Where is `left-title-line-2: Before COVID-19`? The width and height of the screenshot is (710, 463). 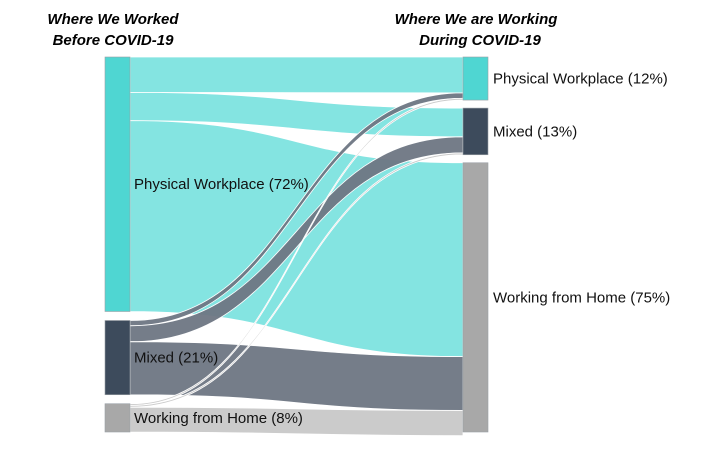
left-title-line-2: Before COVID-19 is located at coordinates (114, 40).